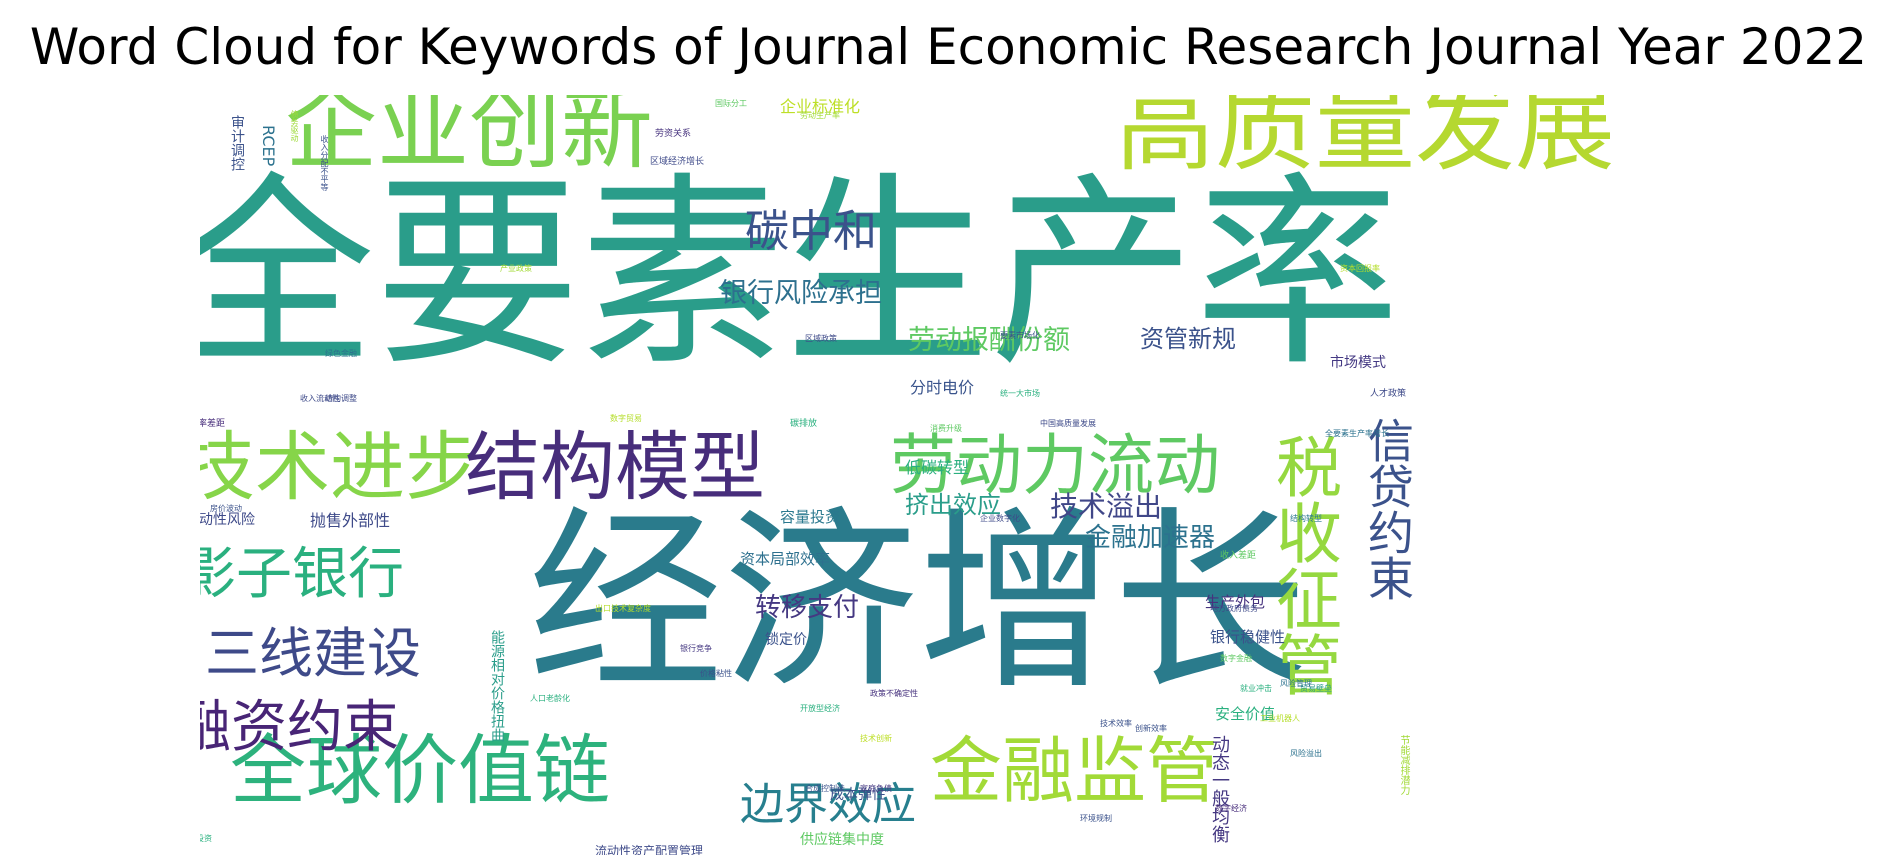 This screenshot has width=1897, height=867. What do you see at coordinates (1116, 723) in the screenshot?
I see `word: 技术效率` at bounding box center [1116, 723].